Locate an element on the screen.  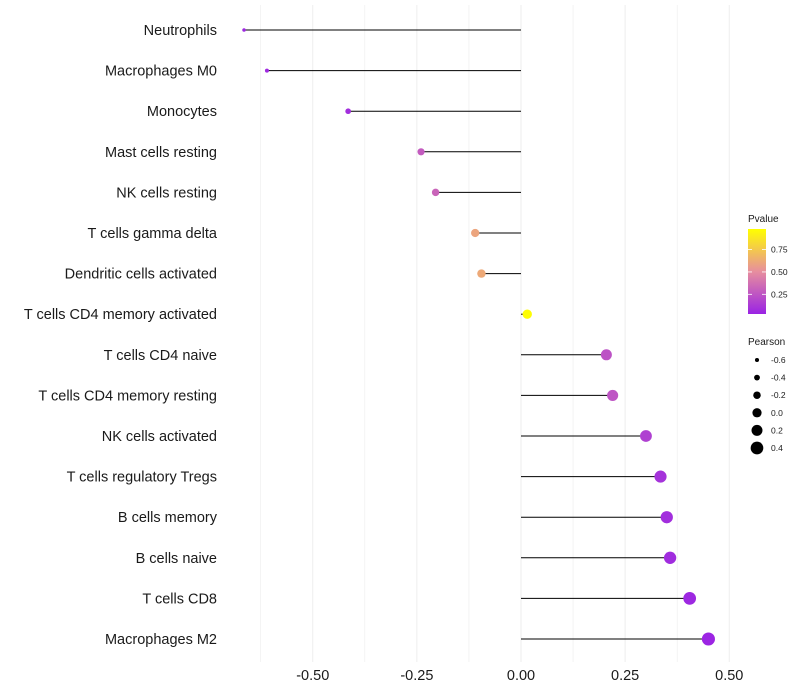
y-tick-label: T cells CD4 memory resting is located at coordinates (127, 396).